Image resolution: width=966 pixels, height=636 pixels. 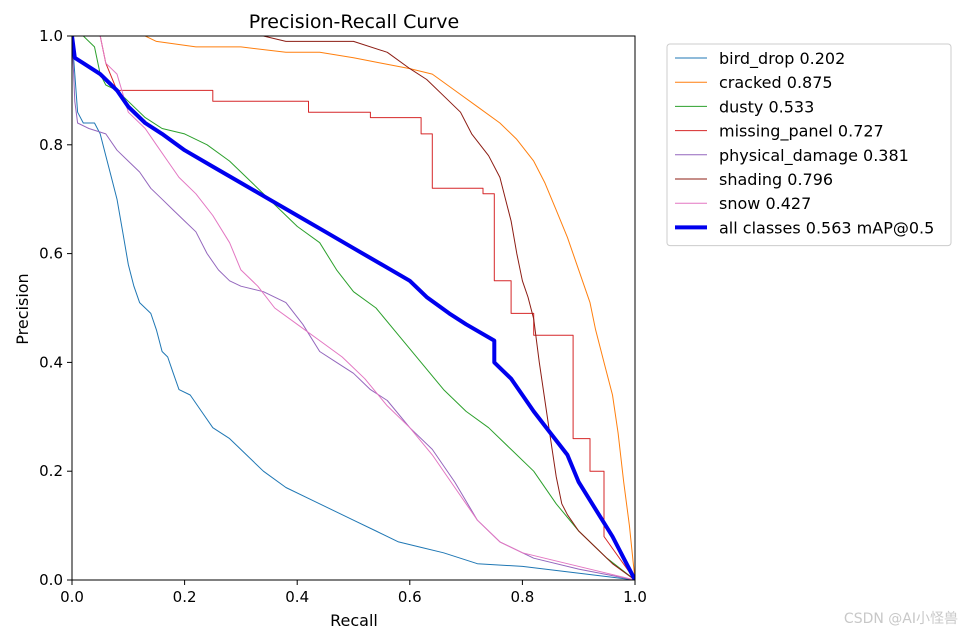 I want to click on legend-label: snow 0.427, so click(x=765, y=203).